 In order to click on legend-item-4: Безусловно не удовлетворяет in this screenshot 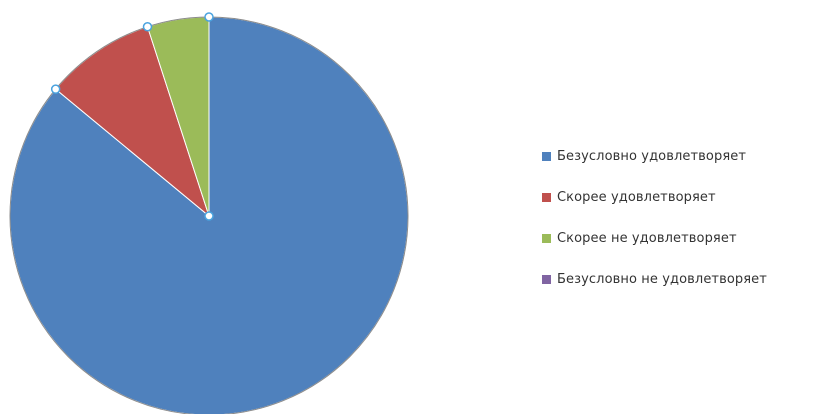, I will do `click(654, 279)`.